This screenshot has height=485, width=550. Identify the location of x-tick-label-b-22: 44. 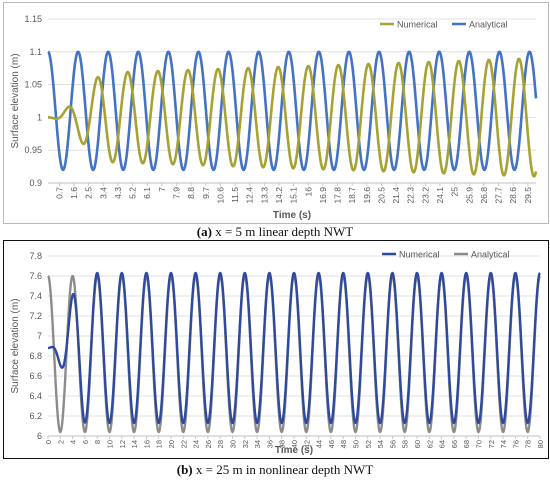
(319, 444).